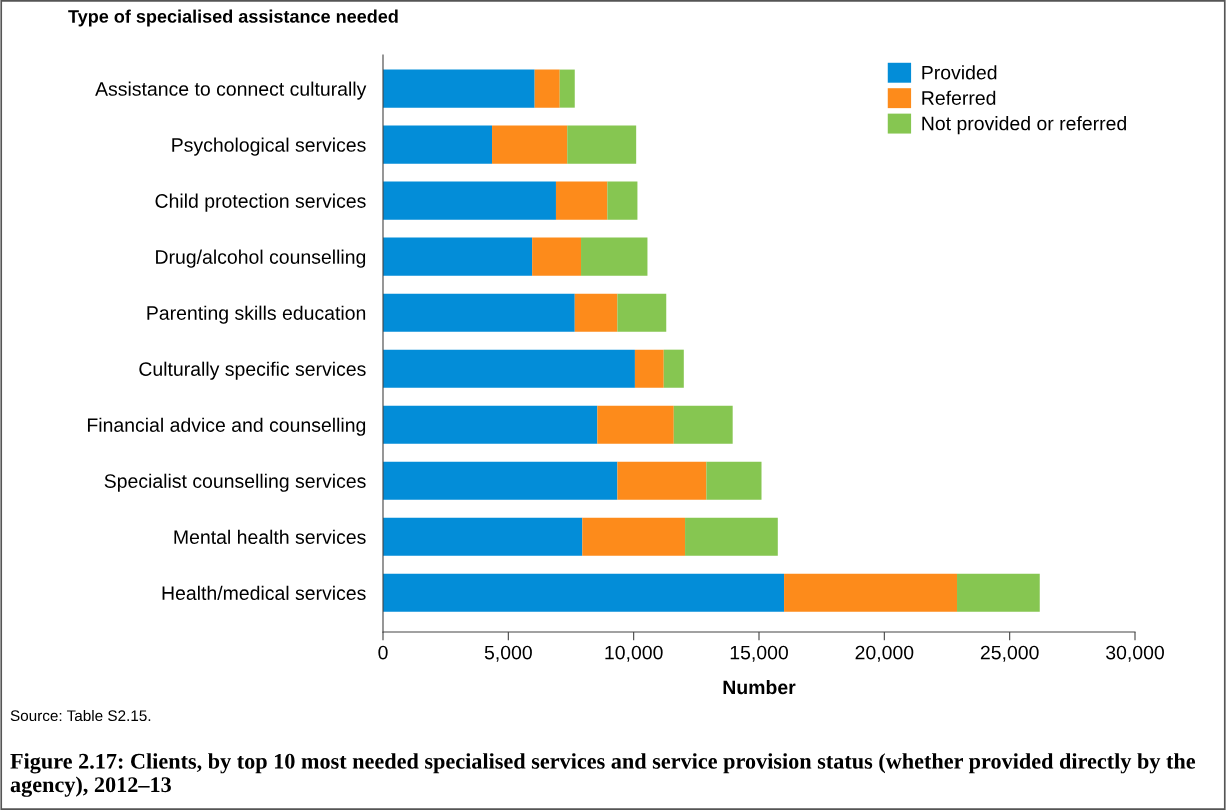  I want to click on y-tick-label: Assistance to connect culturally, so click(231, 90).